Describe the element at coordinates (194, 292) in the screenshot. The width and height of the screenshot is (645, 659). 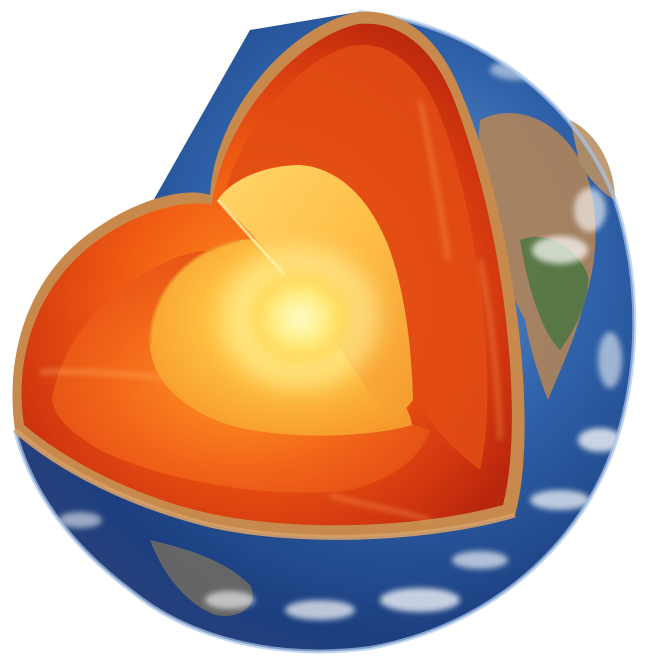
I see `core-mantle-boundary` at that location.